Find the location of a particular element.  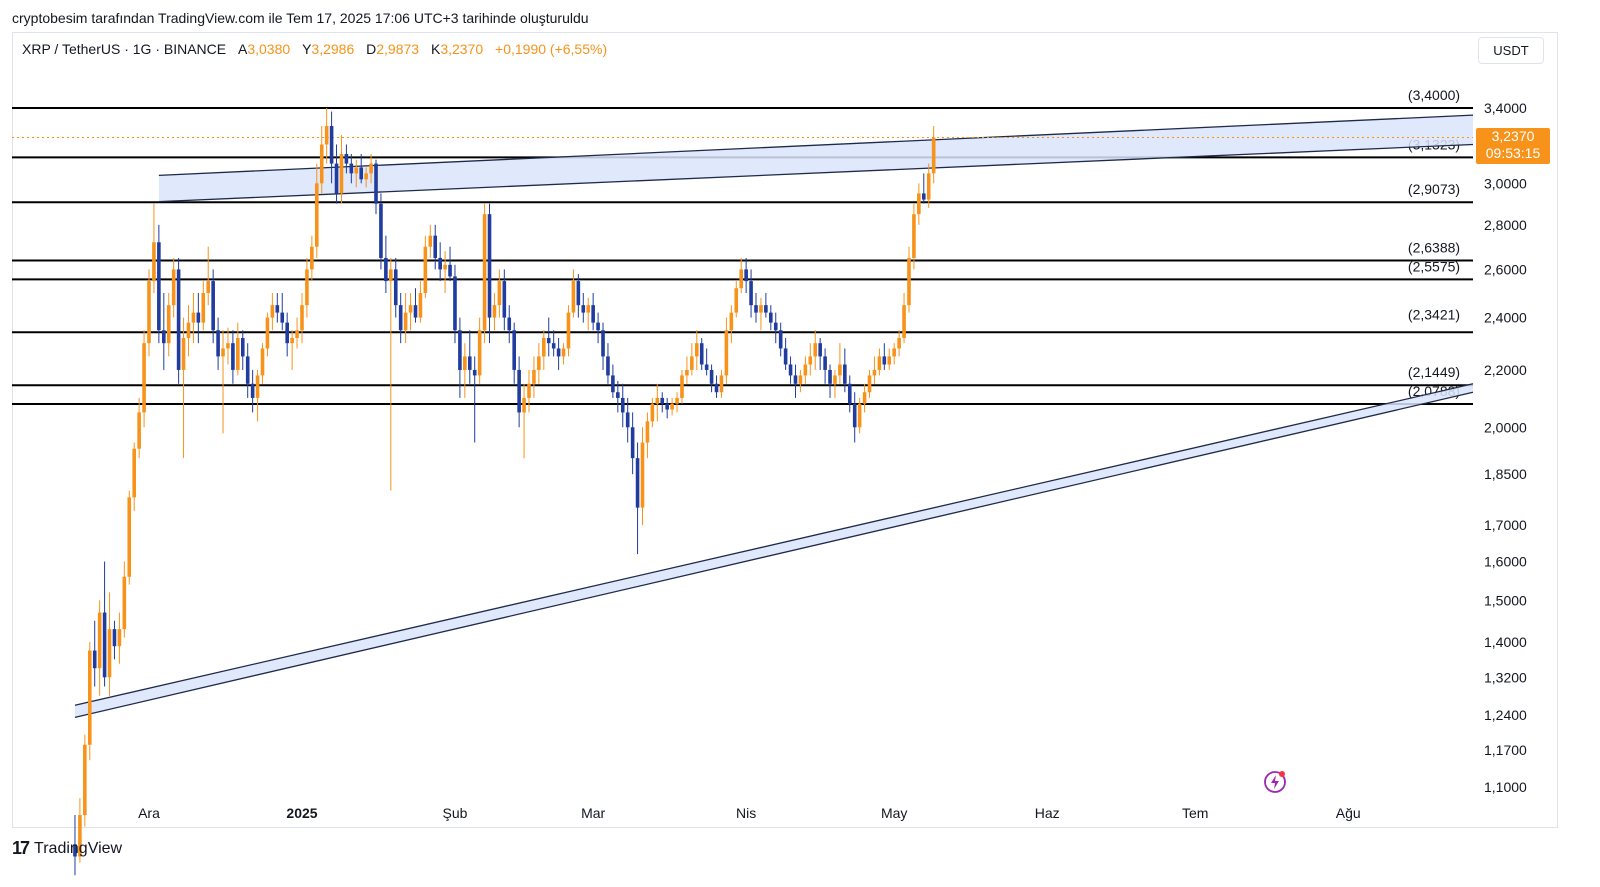

y-axis-tick: 2,6000 is located at coordinates (1505, 269).